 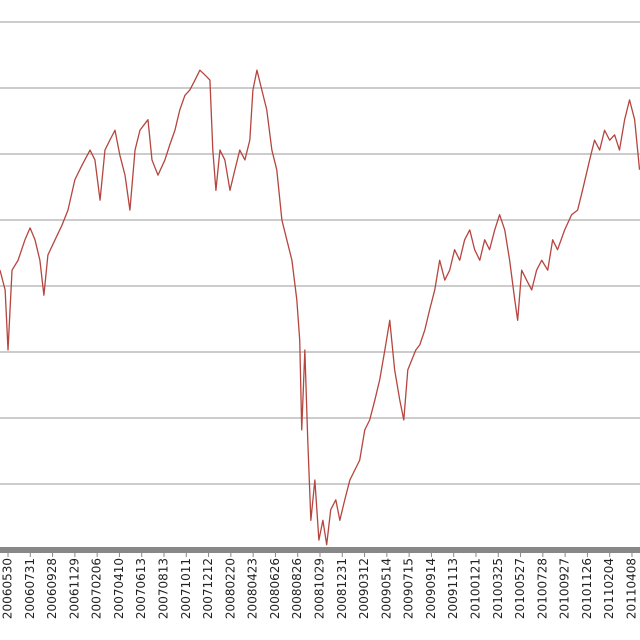 I want to click on x-tick-label: 20081231, so click(x=342, y=588).